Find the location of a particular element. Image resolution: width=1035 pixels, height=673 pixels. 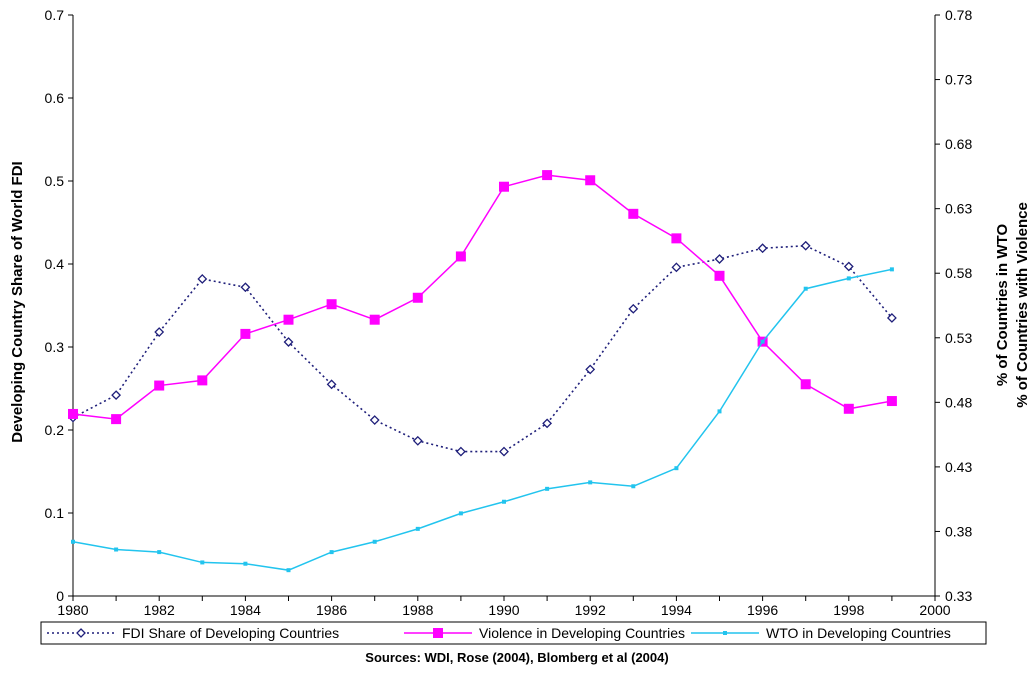

y-tick-label-right: 0.53 is located at coordinates (958, 338).